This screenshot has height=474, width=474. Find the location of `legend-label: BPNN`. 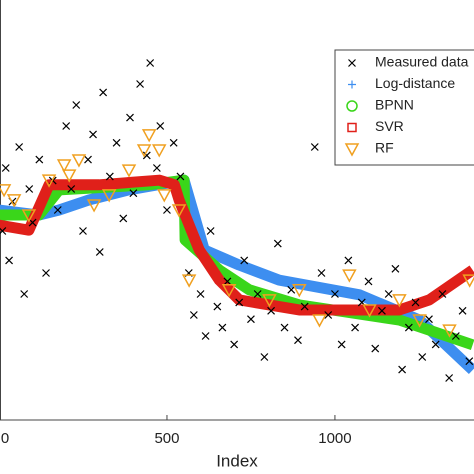

legend-label: BPNN is located at coordinates (394, 105).